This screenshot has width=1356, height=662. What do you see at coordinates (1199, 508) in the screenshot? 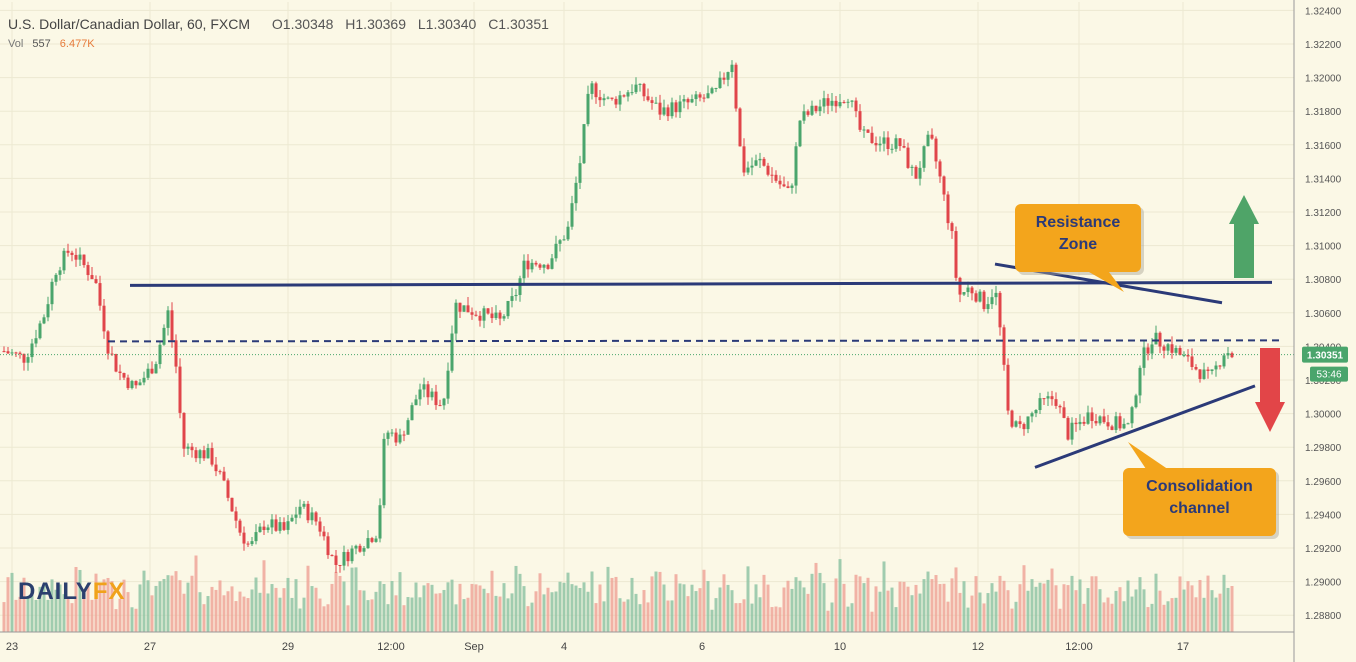
I see `consolidation-callout-label: channel` at bounding box center [1199, 508].